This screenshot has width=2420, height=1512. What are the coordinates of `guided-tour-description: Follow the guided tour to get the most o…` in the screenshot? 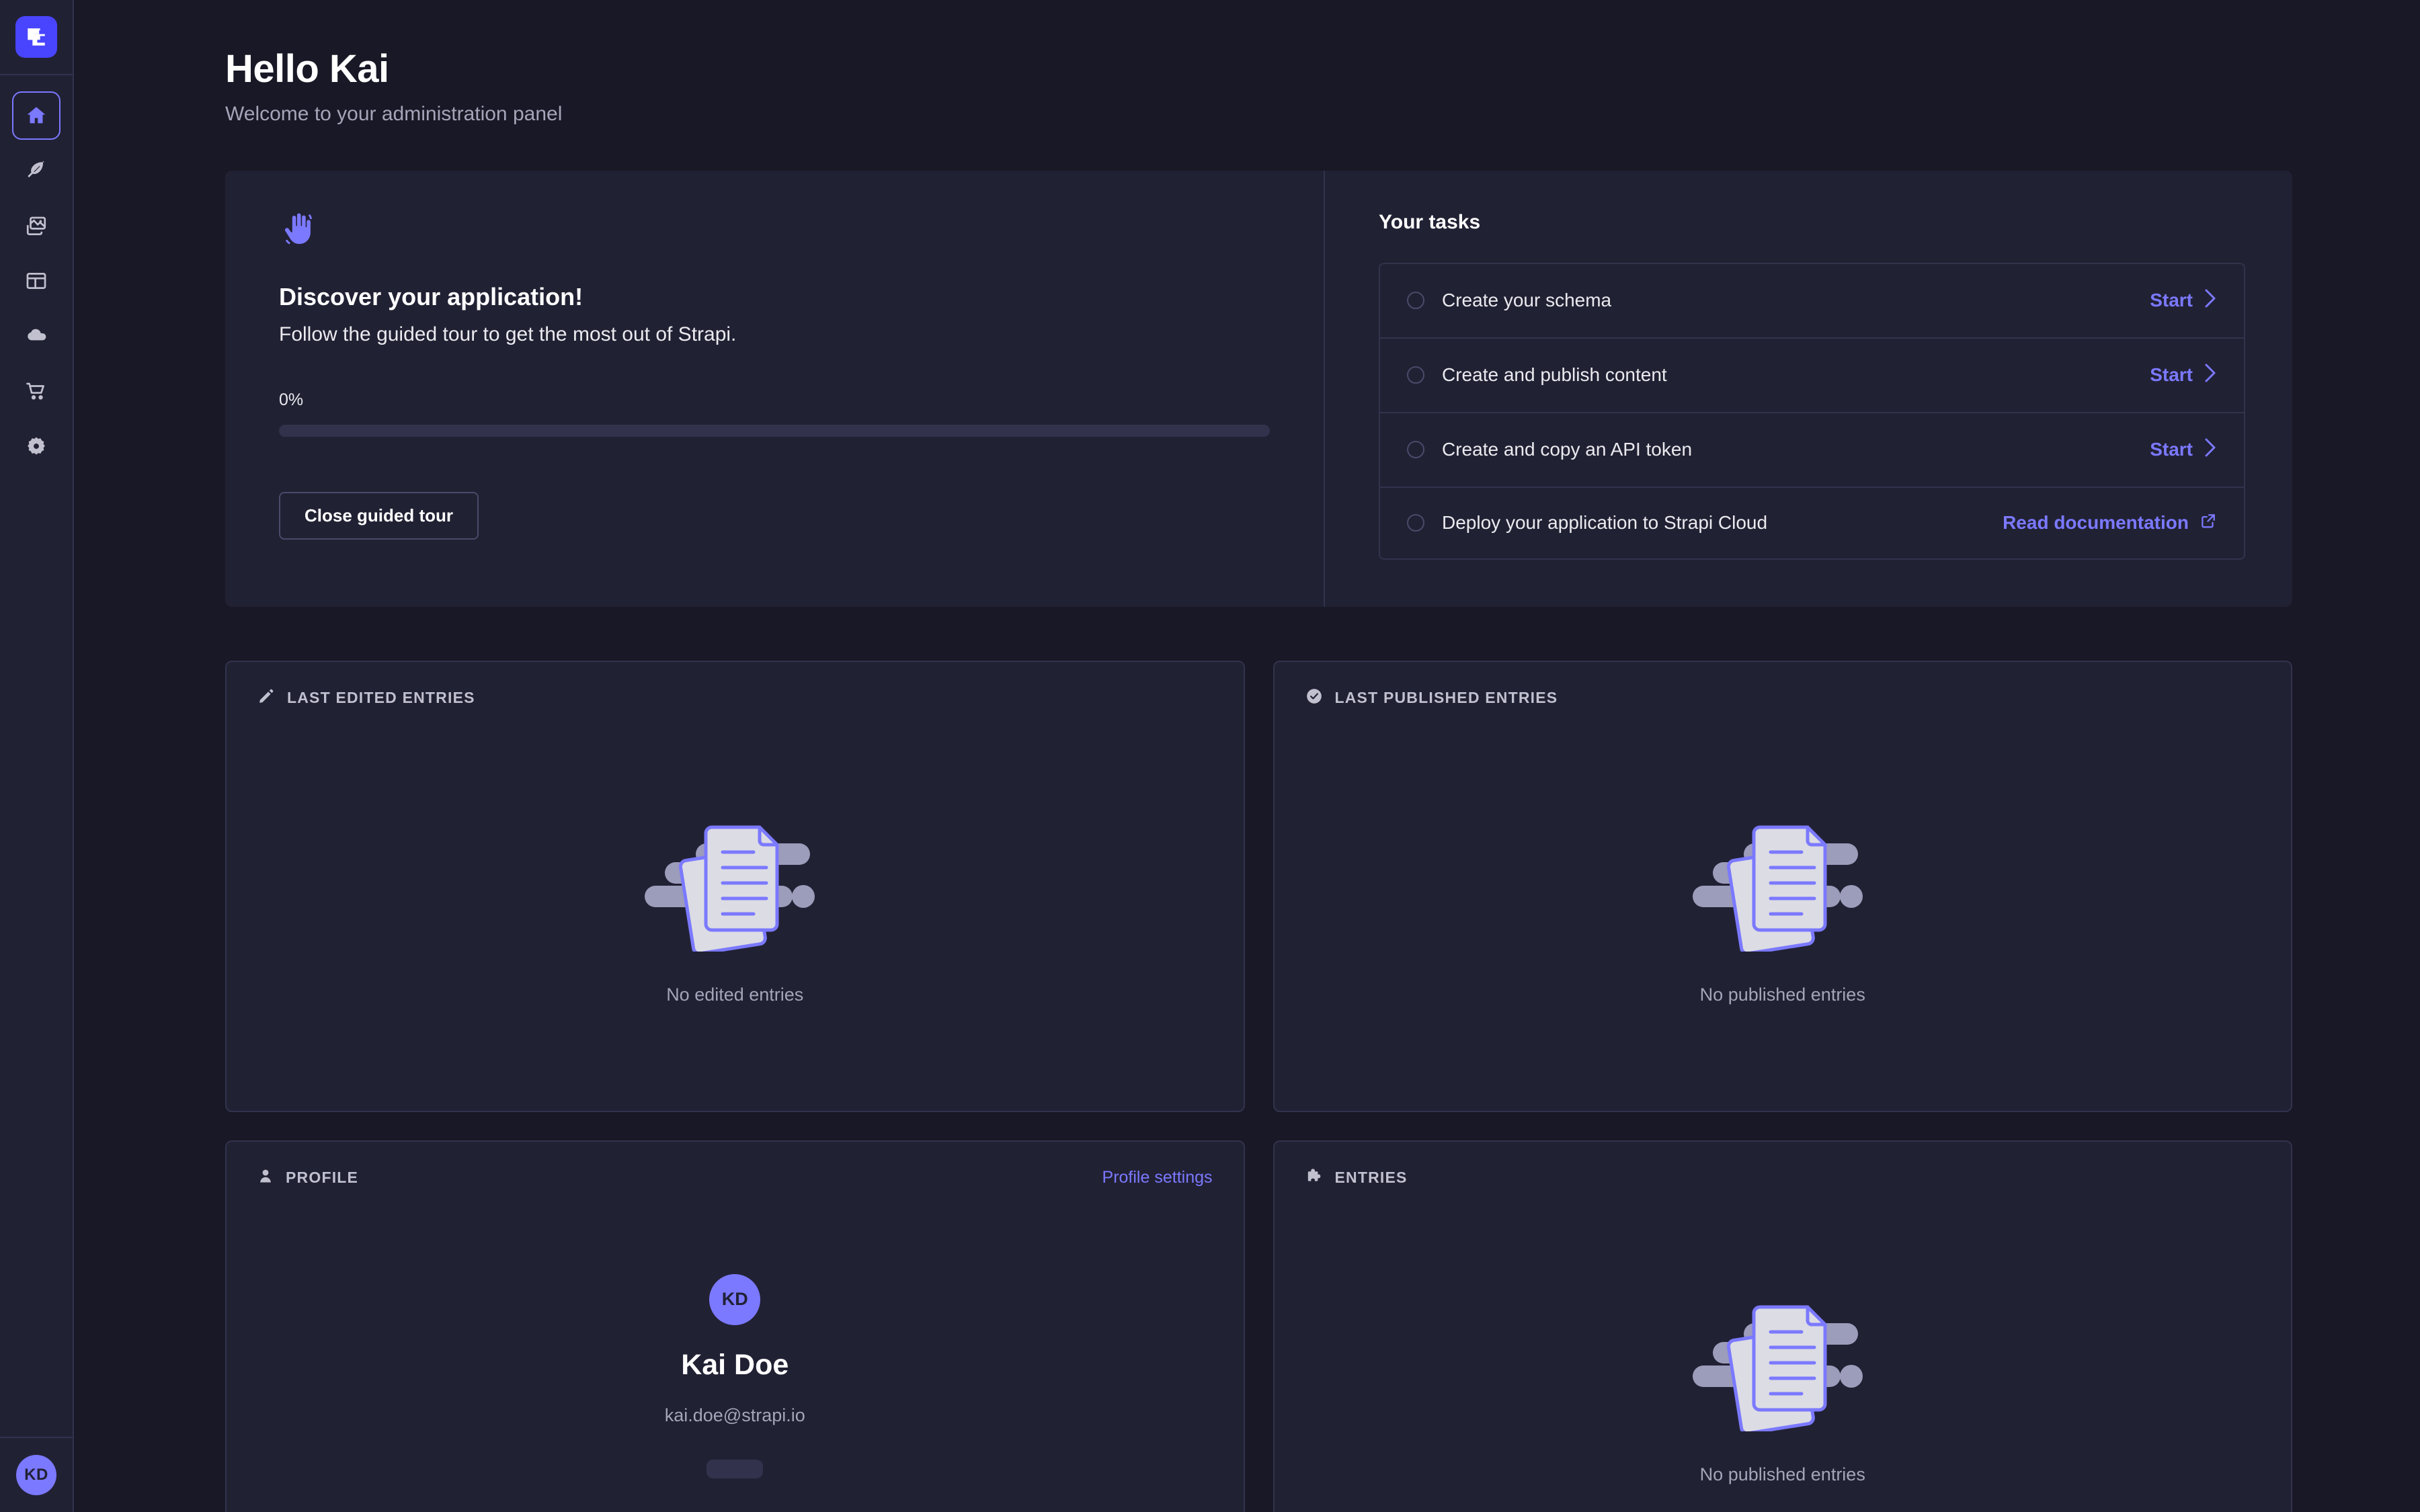 It's located at (508, 334).